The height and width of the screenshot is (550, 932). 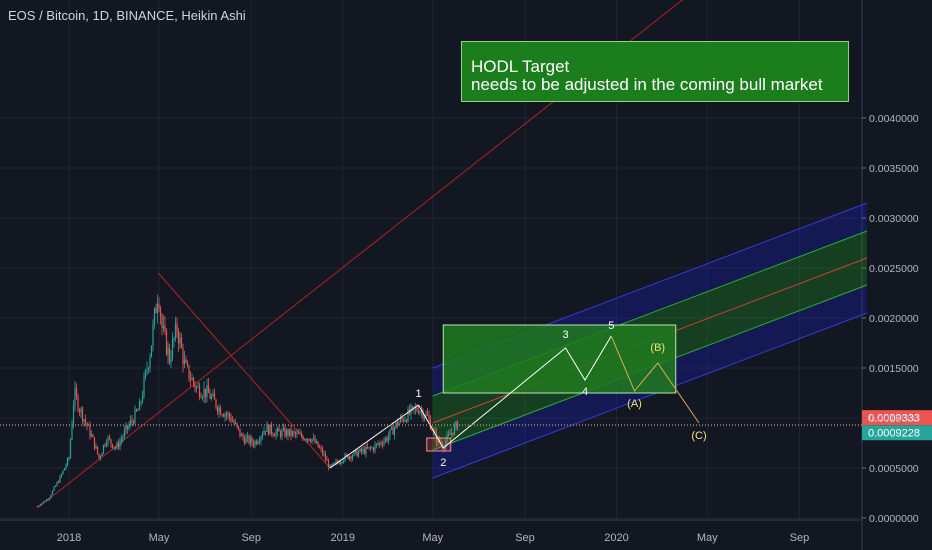 What do you see at coordinates (585, 392) in the screenshot?
I see `wave-label-3: 4` at bounding box center [585, 392].